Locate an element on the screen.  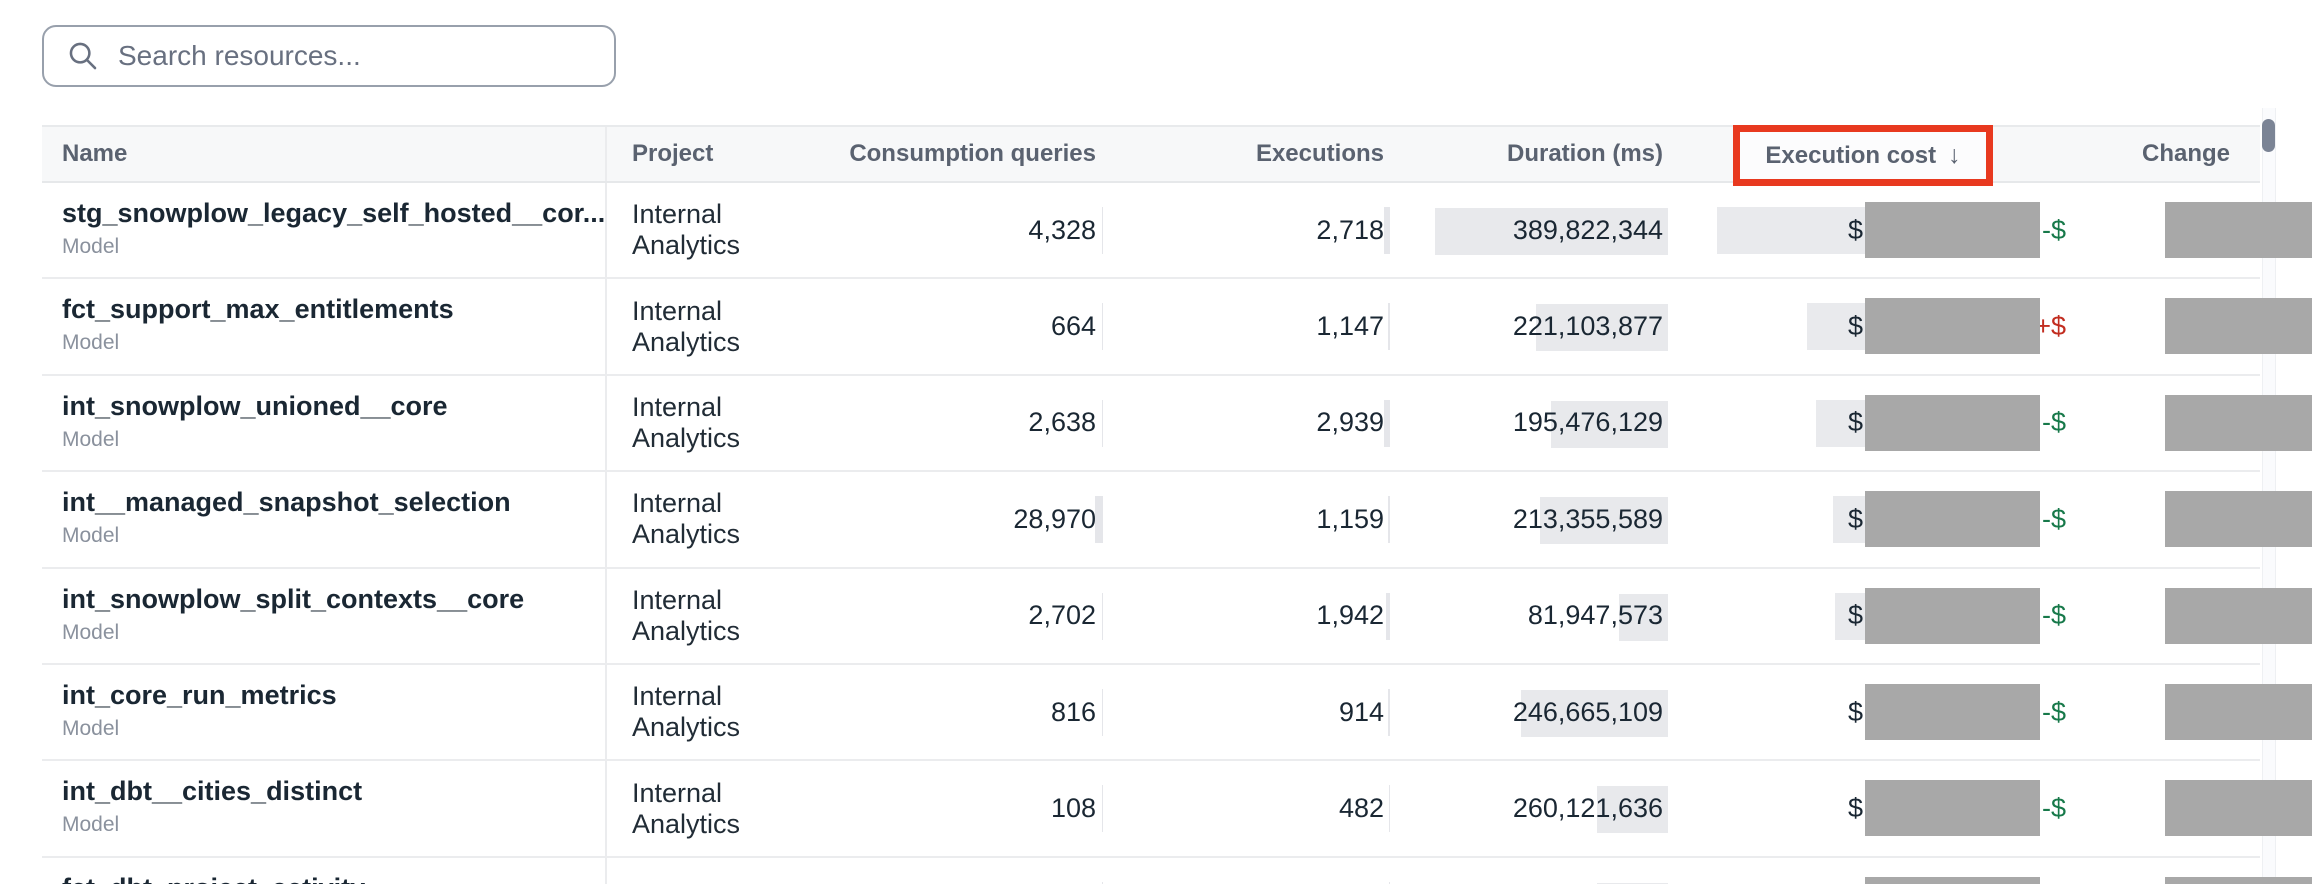
consumption-queries-value: 108 is located at coordinates (1073, 808).